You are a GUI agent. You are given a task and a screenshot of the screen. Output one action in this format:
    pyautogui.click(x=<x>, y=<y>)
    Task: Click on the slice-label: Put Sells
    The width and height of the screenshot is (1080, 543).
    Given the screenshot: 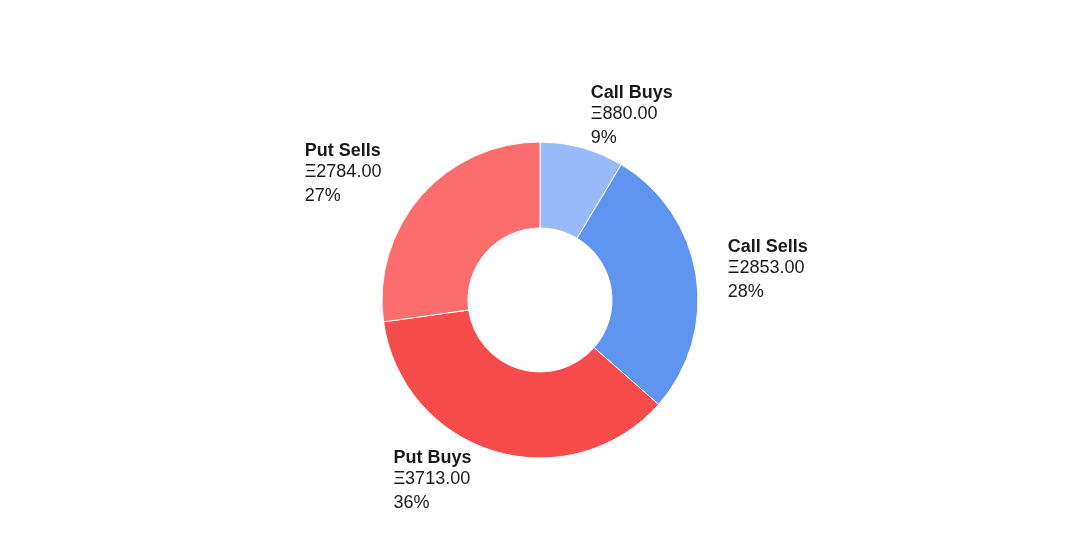 What is the action you would take?
    pyautogui.click(x=342, y=150)
    